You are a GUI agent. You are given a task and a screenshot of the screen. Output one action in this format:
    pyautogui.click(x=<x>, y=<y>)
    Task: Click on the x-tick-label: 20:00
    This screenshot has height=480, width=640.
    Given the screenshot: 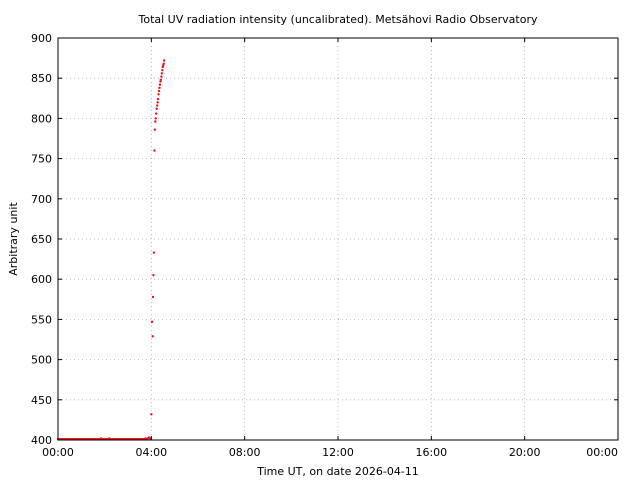 What is the action you would take?
    pyautogui.click(x=525, y=452)
    